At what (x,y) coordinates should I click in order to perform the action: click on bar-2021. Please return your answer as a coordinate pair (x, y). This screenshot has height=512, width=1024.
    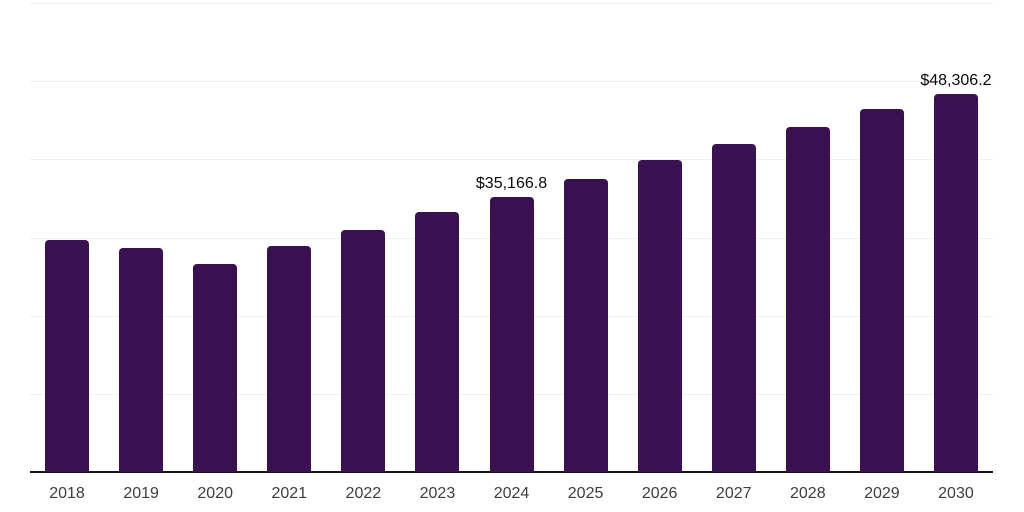
    Looking at the image, I should click on (289, 359).